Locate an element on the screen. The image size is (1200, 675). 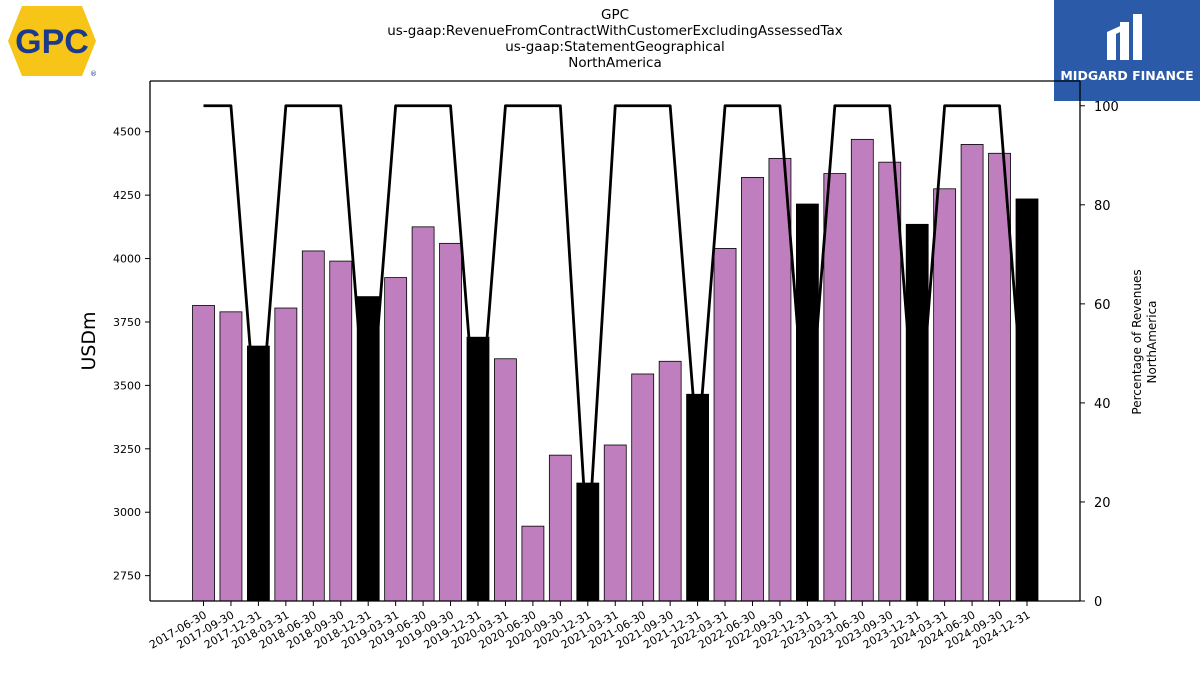
y2-tick-label: 80 is located at coordinates (1102, 206).